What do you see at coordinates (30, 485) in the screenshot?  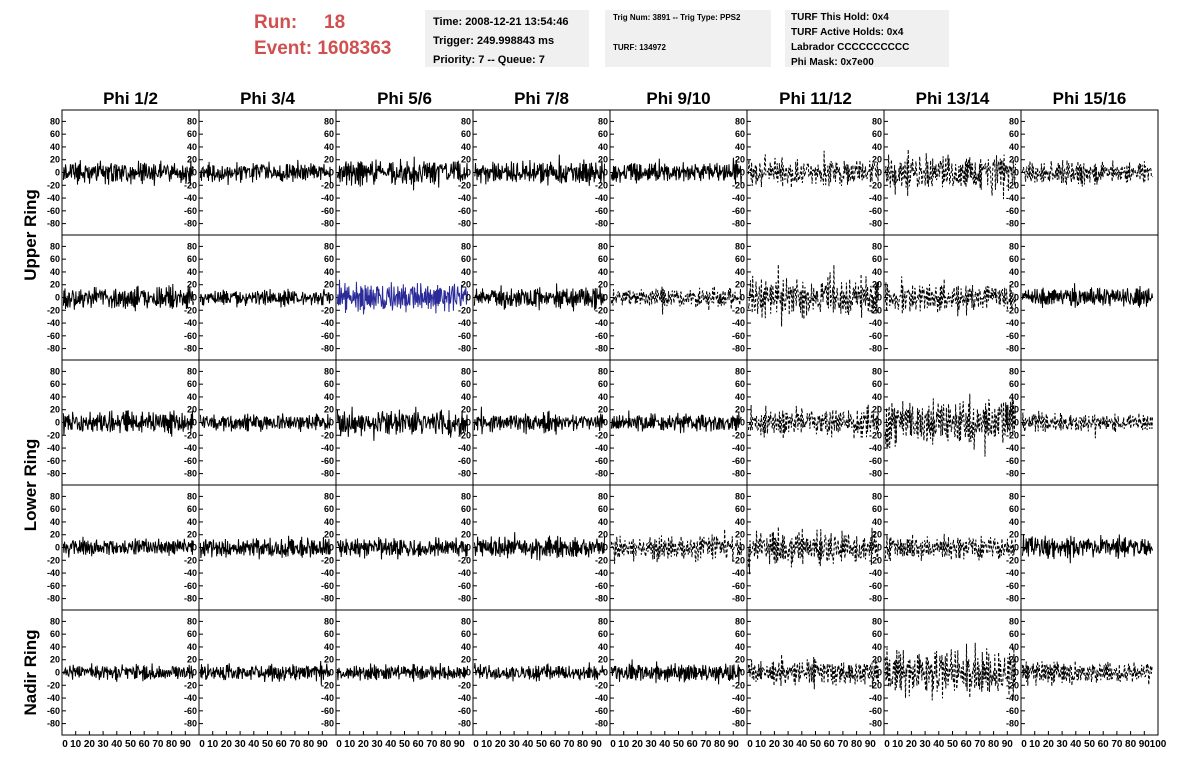 I see `ring-label: Lower Ring` at bounding box center [30, 485].